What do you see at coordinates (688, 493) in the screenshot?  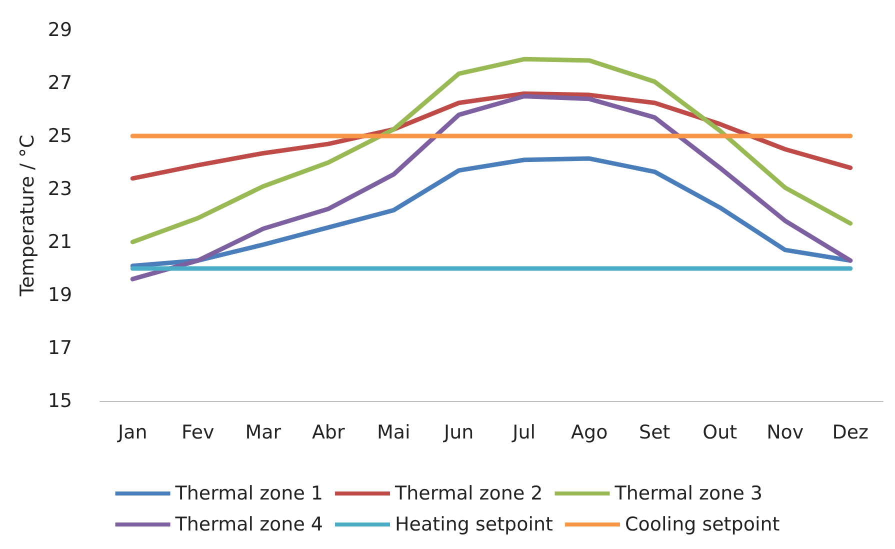 I see `legend-label: Thermal zone 3` at bounding box center [688, 493].